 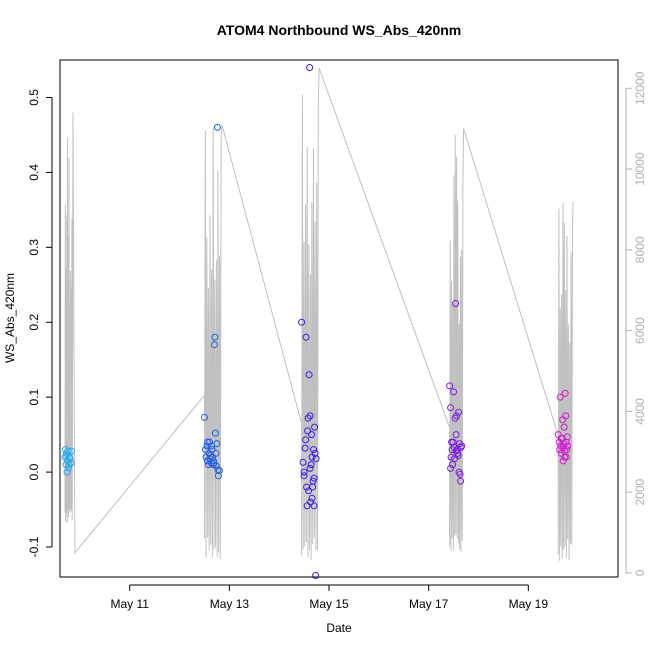 What do you see at coordinates (339, 30) in the screenshot?
I see `chart-title: ATOM4 Northbound WS_Abs_420nm` at bounding box center [339, 30].